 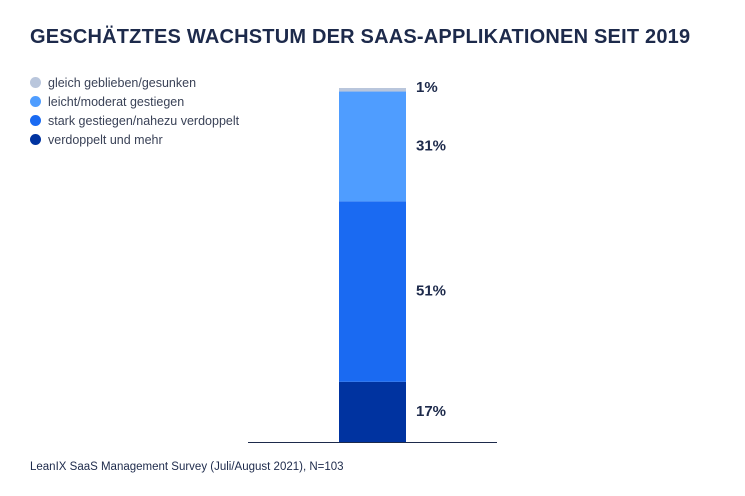 What do you see at coordinates (431, 291) in the screenshot?
I see `data-label: 51%` at bounding box center [431, 291].